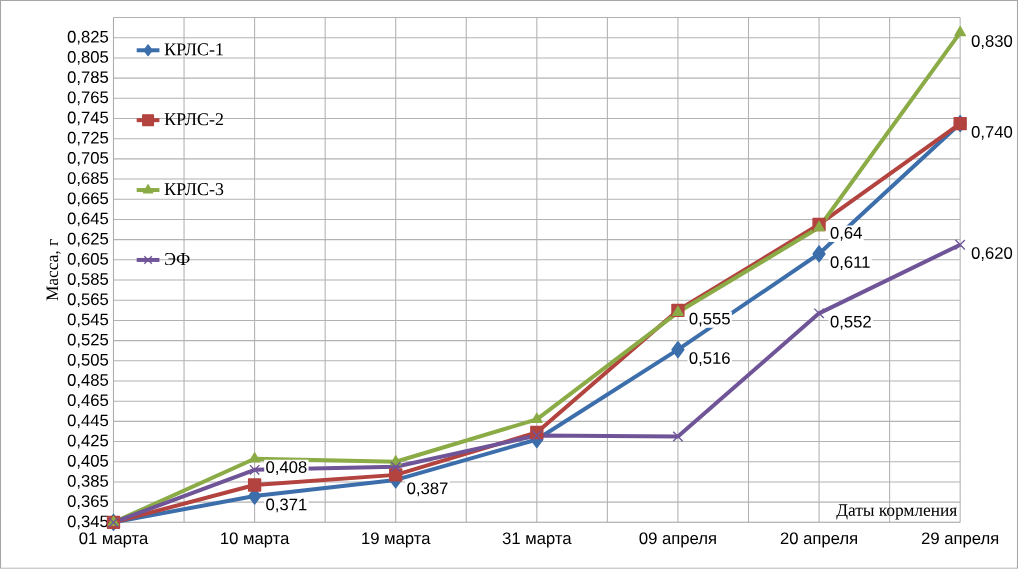  Describe the element at coordinates (896, 512) in the screenshot. I see `x-axis-title: Даты кормления` at that location.